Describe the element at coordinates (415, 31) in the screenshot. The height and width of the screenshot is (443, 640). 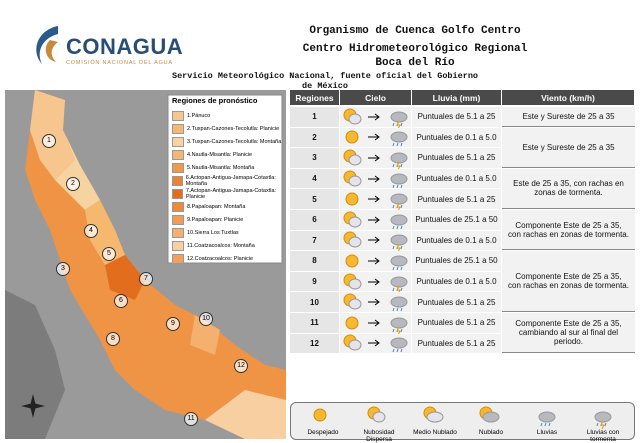
I see `header-line: Organismo de Cuenca Golfo Centro` at that location.